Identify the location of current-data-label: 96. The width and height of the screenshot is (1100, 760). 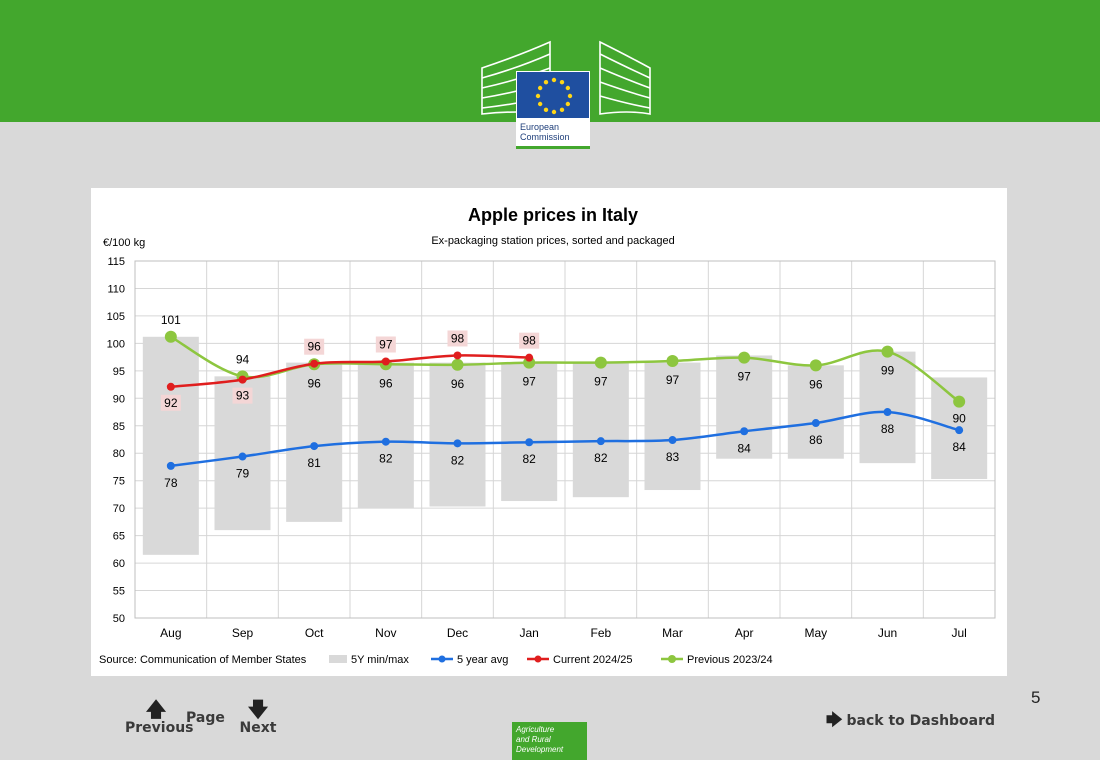
(314, 347).